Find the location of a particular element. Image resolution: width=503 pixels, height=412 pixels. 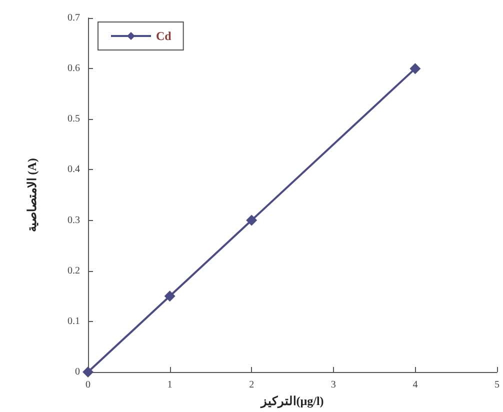

y-axis-title: الامتصاصية (A) is located at coordinates (32, 195).